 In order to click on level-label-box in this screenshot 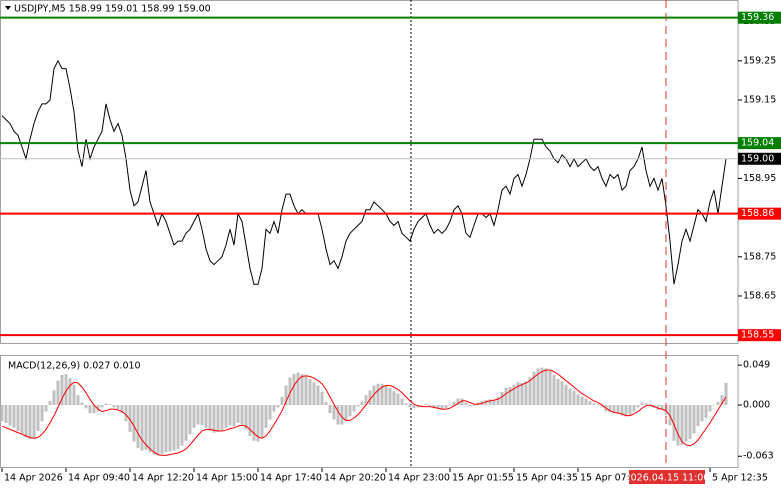, I will do `click(759, 335)`.